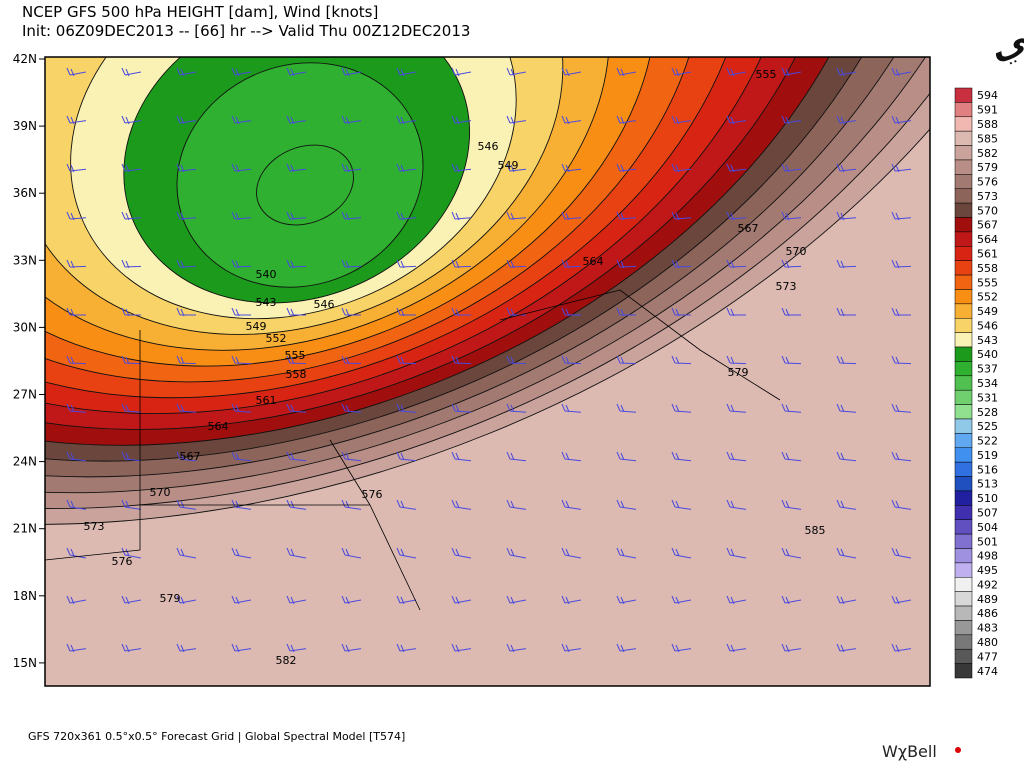 This screenshot has height=768, width=1024. What do you see at coordinates (958, 750) in the screenshot?
I see `brand-dot` at bounding box center [958, 750].